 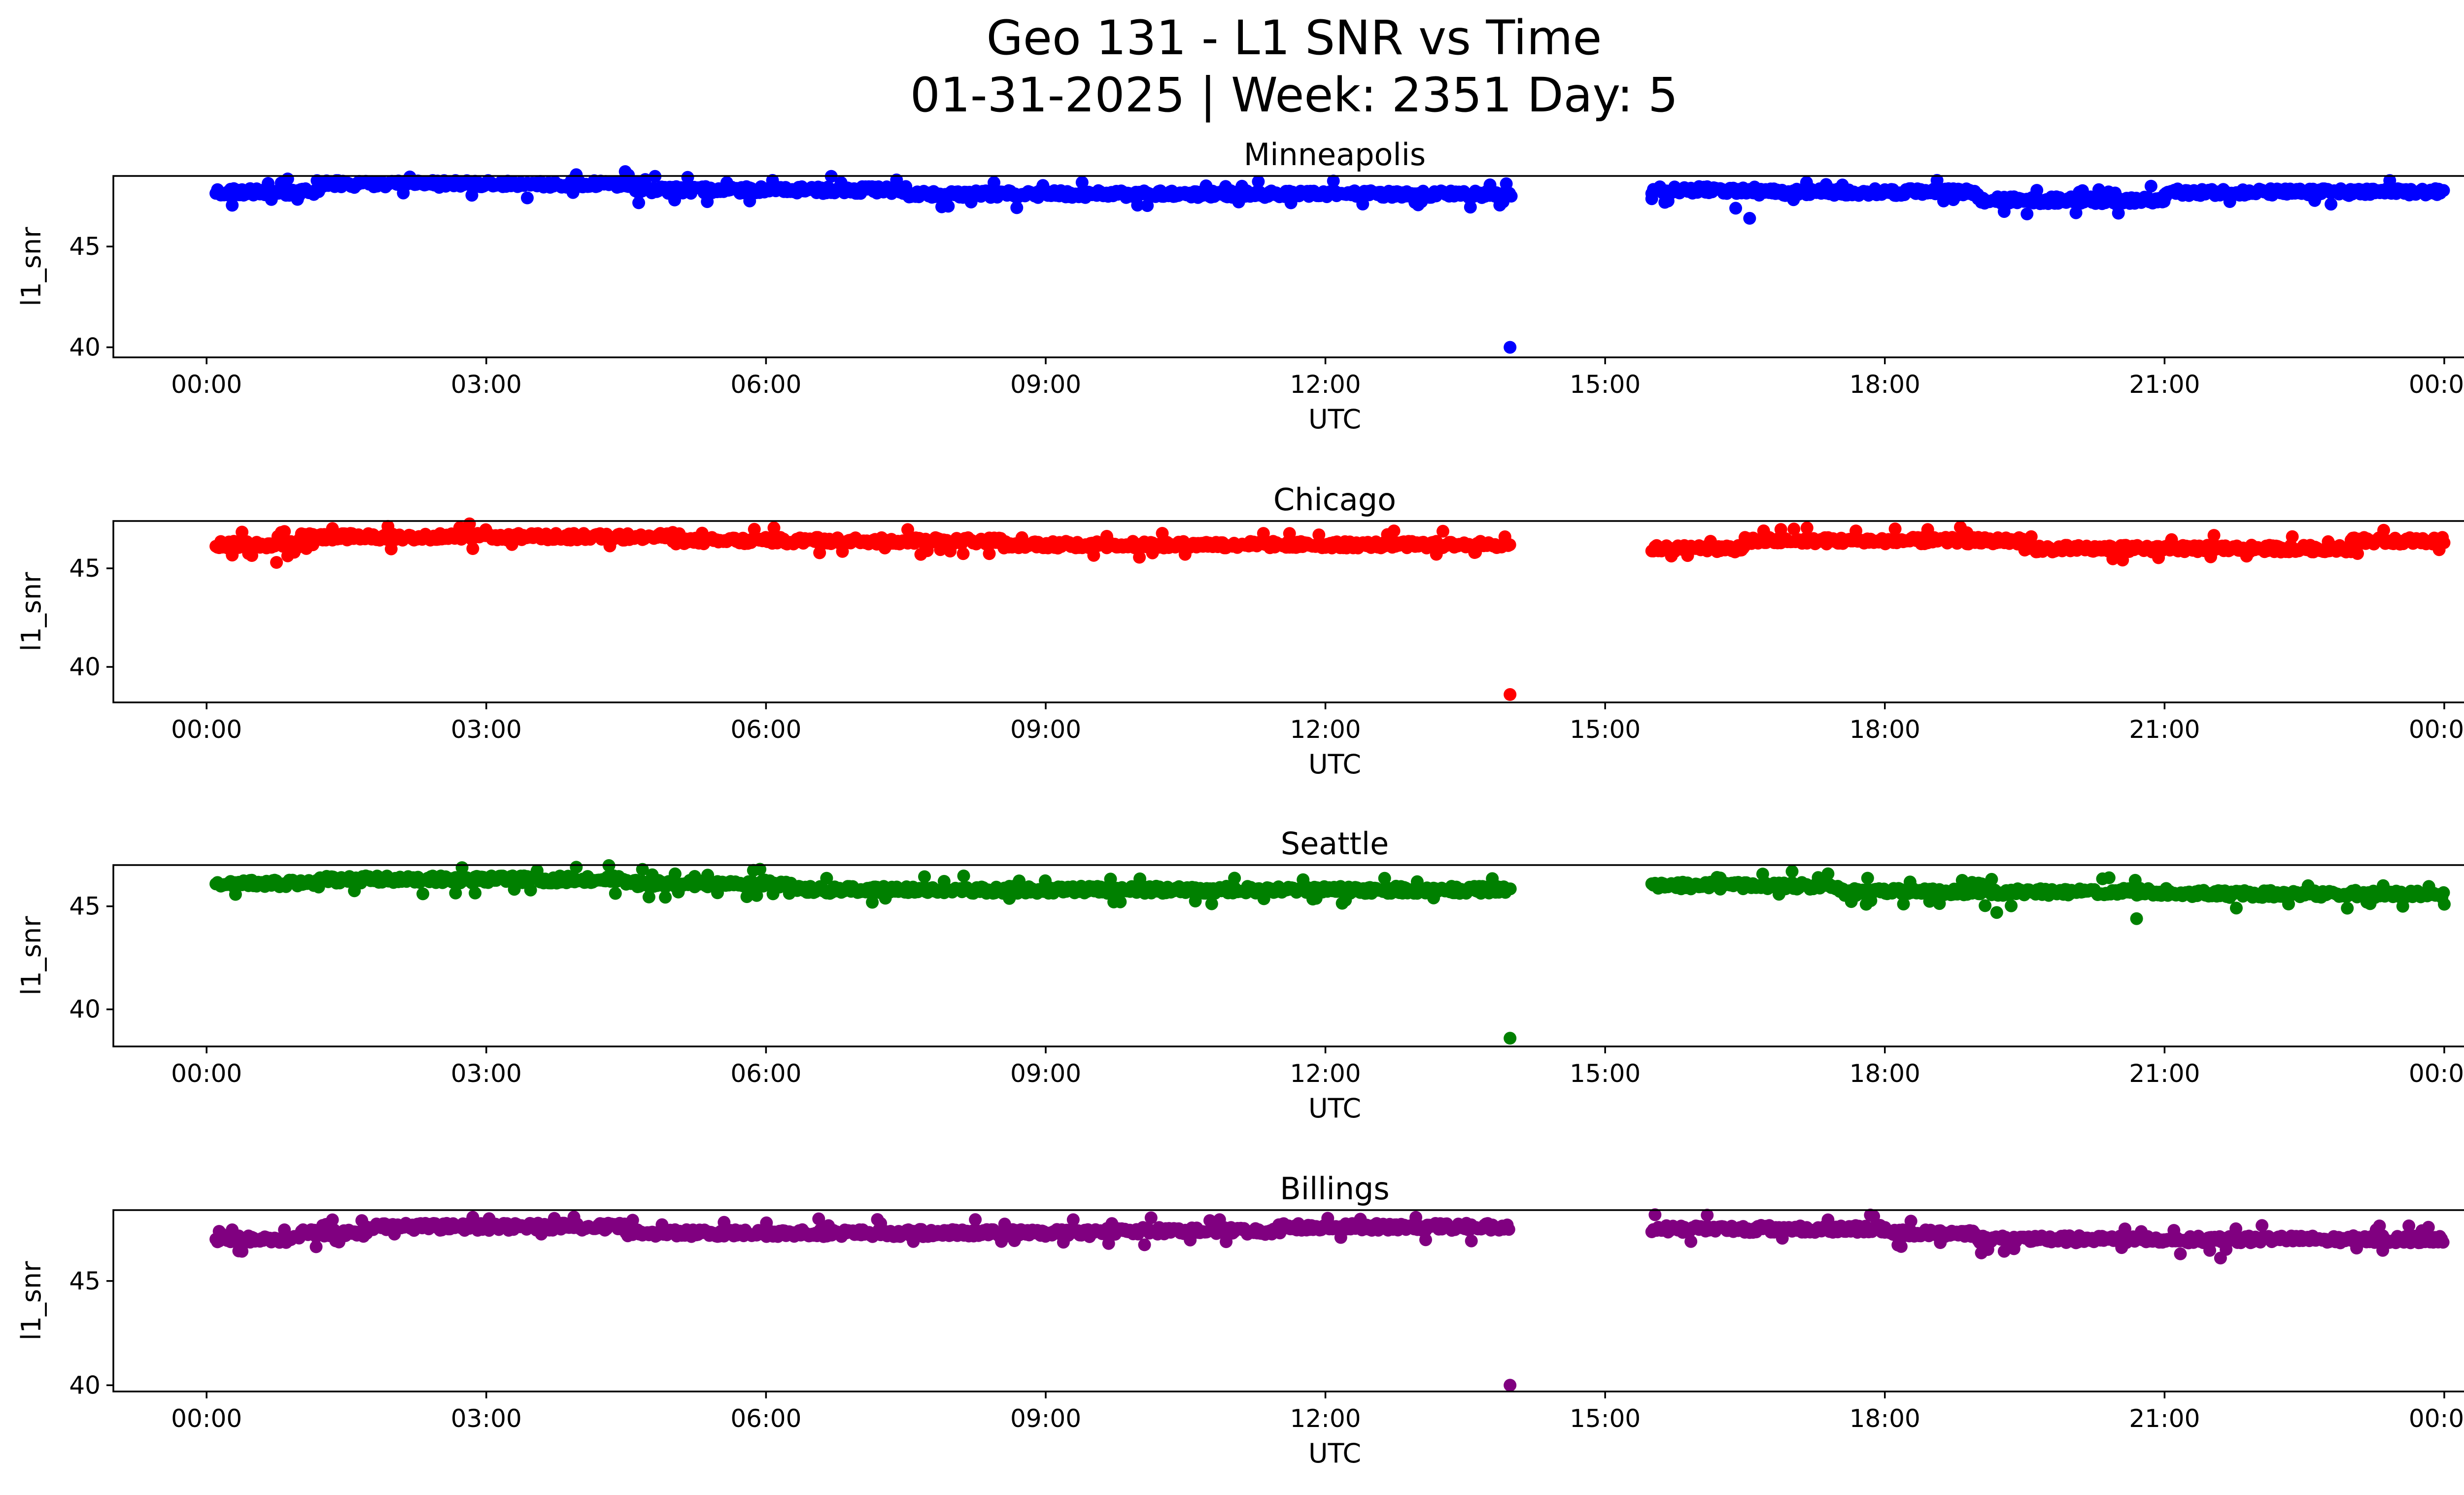 I want to click on x-tick-label-chicago: 18:00, so click(x=1884, y=729).